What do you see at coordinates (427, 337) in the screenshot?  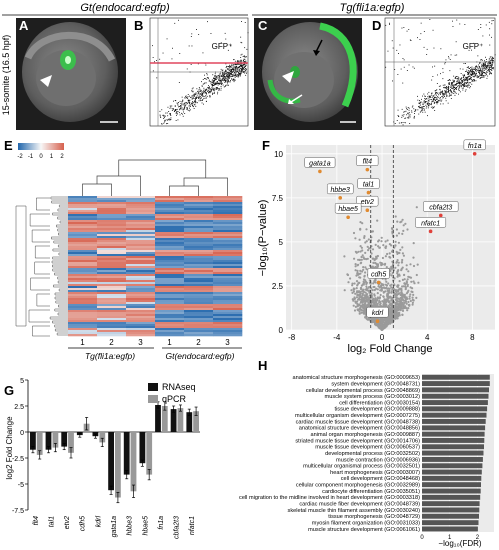 I see `volcano-x-tick: 4` at bounding box center [427, 337].